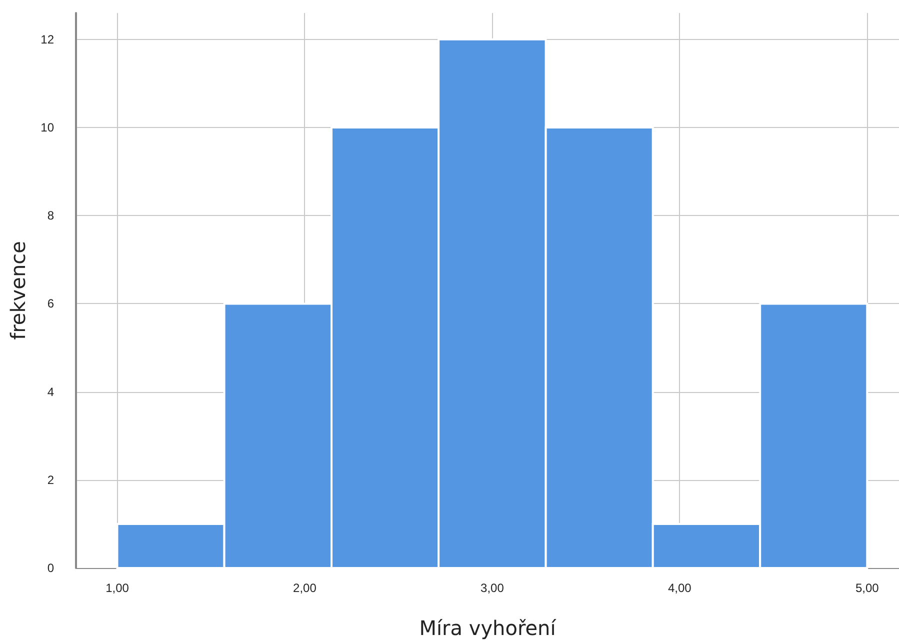 The height and width of the screenshot is (643, 899). I want to click on y-tick-label: 0, so click(50, 568).